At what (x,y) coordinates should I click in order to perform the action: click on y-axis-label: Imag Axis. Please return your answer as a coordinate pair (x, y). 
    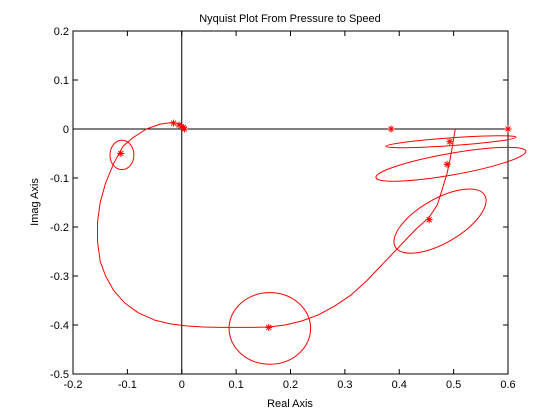
    Looking at the image, I should click on (35, 202).